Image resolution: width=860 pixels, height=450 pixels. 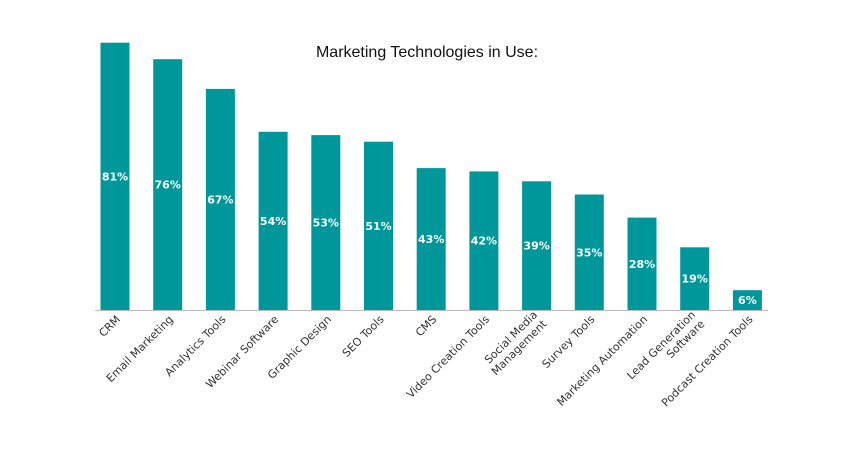 I want to click on x-tick-label: CMS, so click(x=426, y=326).